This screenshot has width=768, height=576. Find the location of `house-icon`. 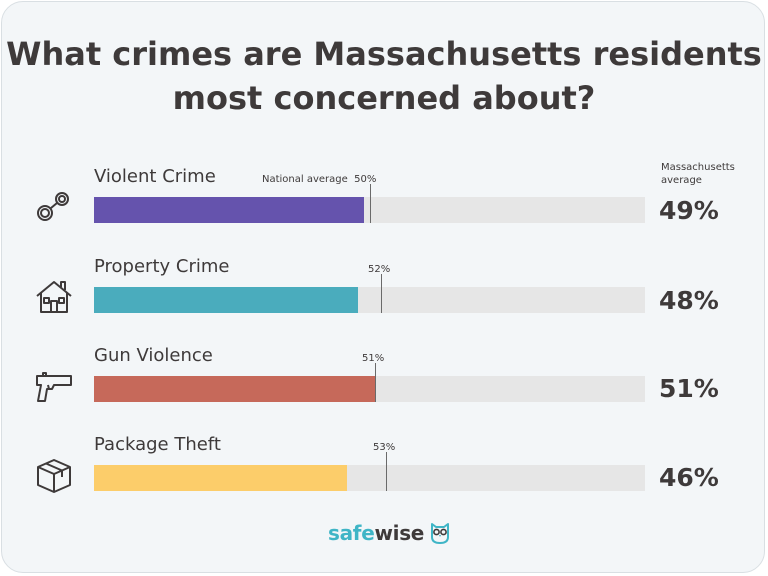

house-icon is located at coordinates (54, 297).